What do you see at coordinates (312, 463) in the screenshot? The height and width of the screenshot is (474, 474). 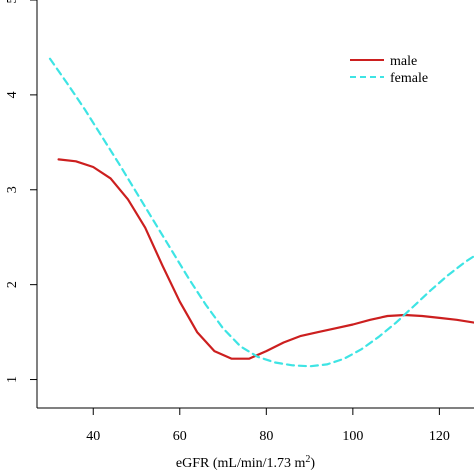 I see `x-axis-title-close: )` at bounding box center [312, 463].